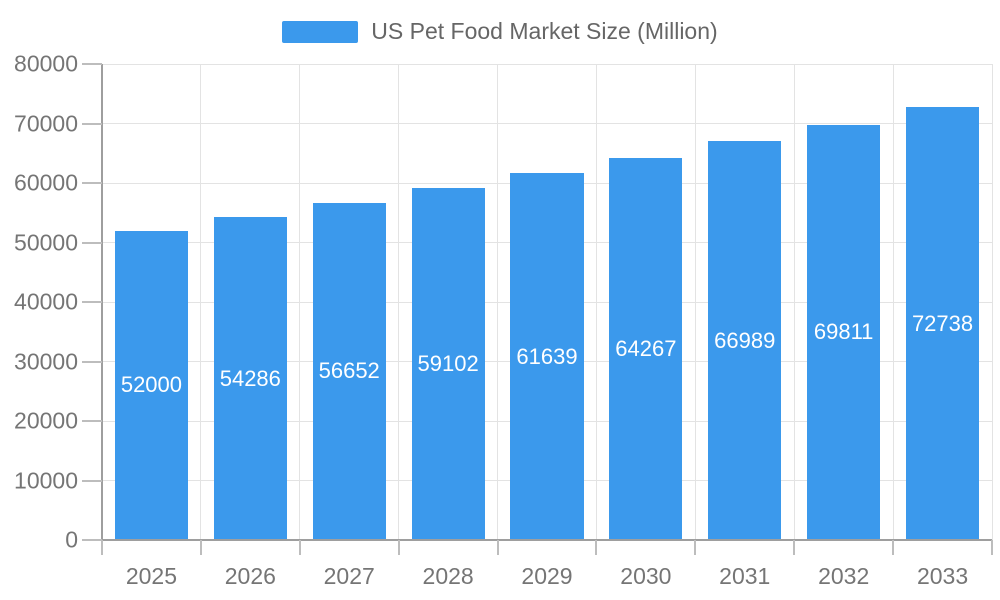  What do you see at coordinates (46, 123) in the screenshot?
I see `y-axis-tick-label: 70000` at bounding box center [46, 123].